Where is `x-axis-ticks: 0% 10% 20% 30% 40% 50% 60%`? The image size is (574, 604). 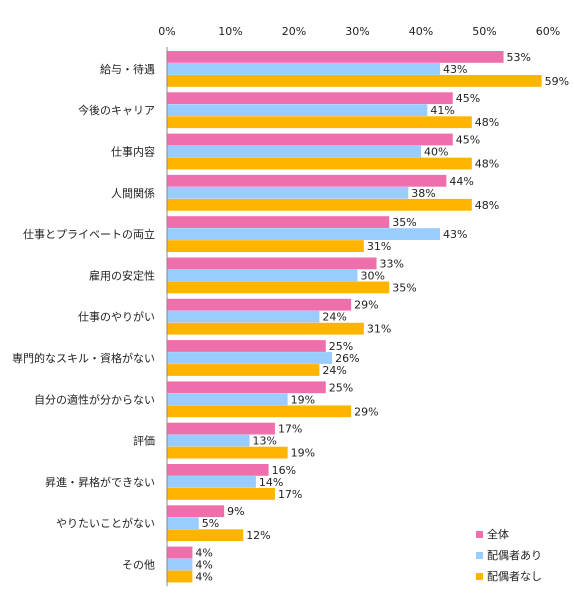
x-axis-ticks: 0% 10% 20% 30% 40% 50% 60% is located at coordinates (359, 31).